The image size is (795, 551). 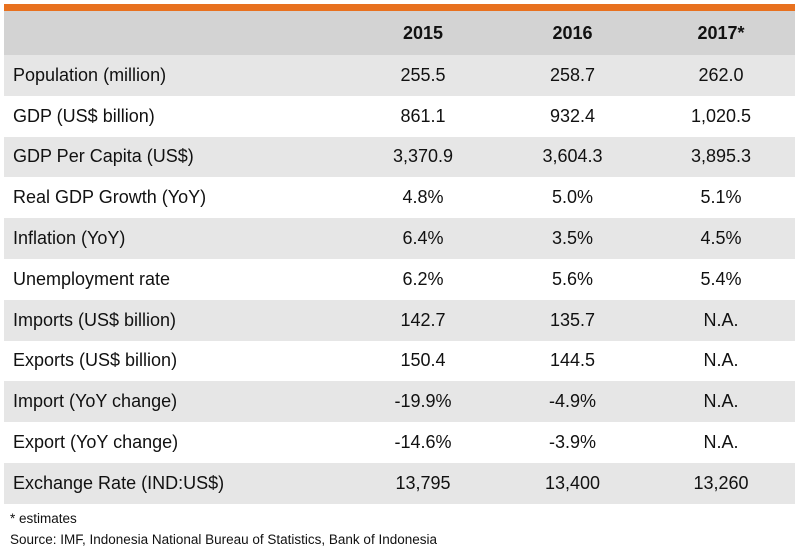 I want to click on row-value-2017: 5.1%, so click(x=721, y=197).